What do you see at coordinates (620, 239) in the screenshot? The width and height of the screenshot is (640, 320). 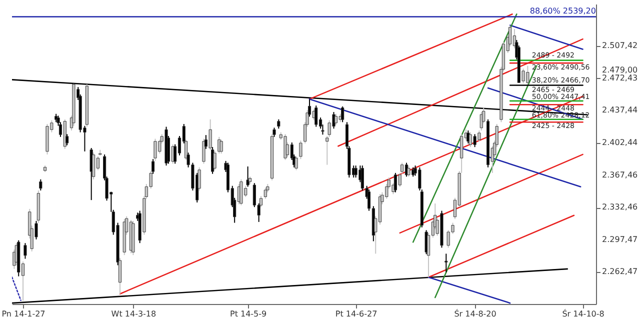 I see `y-tick-label: 2.297,47` at bounding box center [620, 239].